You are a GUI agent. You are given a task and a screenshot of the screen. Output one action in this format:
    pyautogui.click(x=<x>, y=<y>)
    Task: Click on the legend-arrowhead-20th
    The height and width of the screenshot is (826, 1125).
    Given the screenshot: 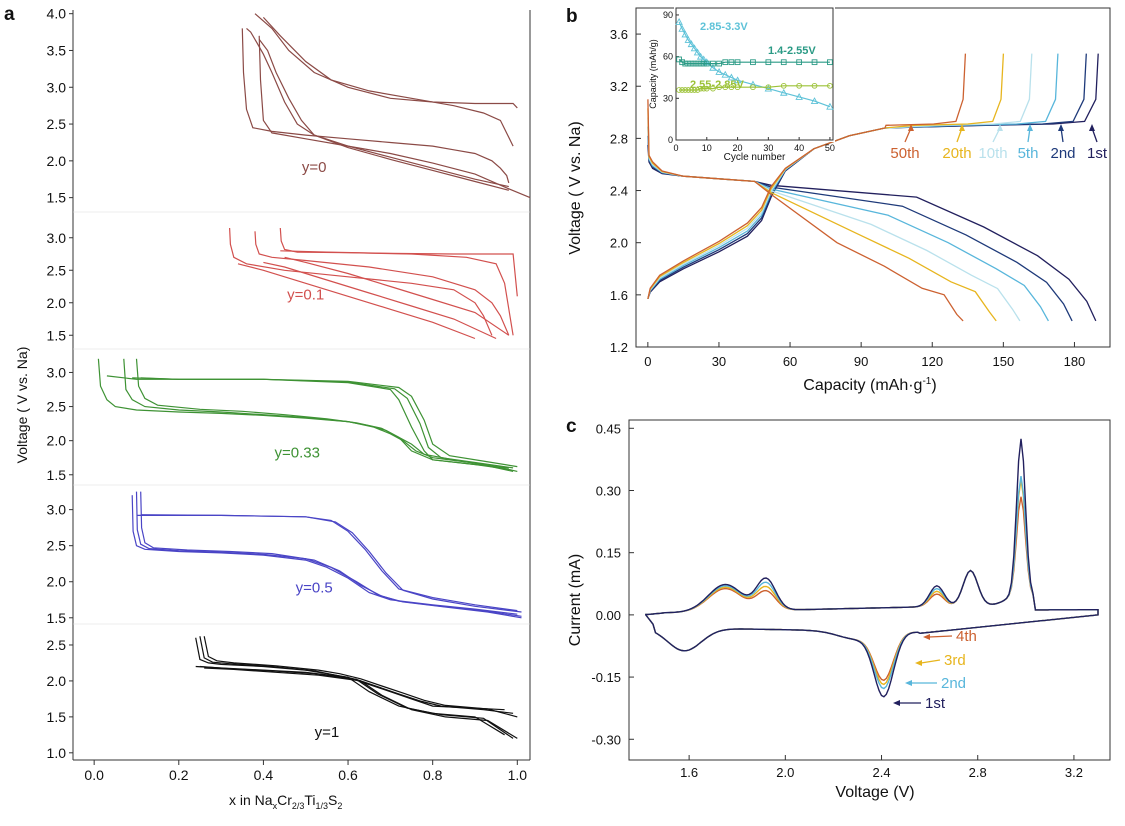 What is the action you would take?
    pyautogui.click(x=962, y=127)
    